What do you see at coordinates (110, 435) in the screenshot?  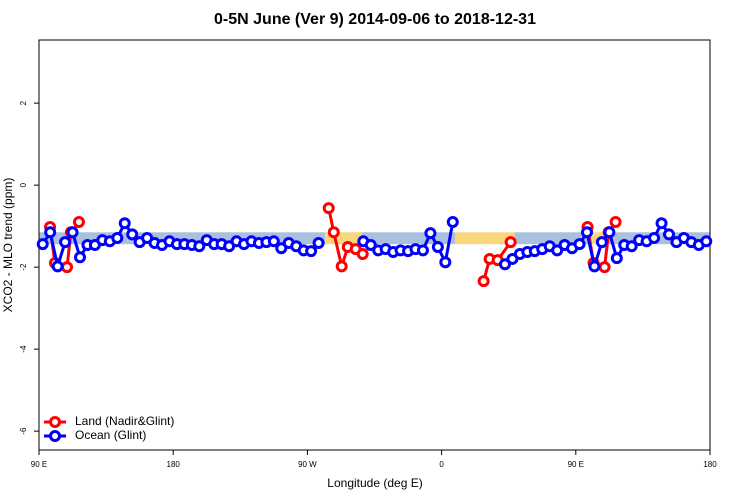 I see `legend-label: Ocean (Glint)` at bounding box center [110, 435].